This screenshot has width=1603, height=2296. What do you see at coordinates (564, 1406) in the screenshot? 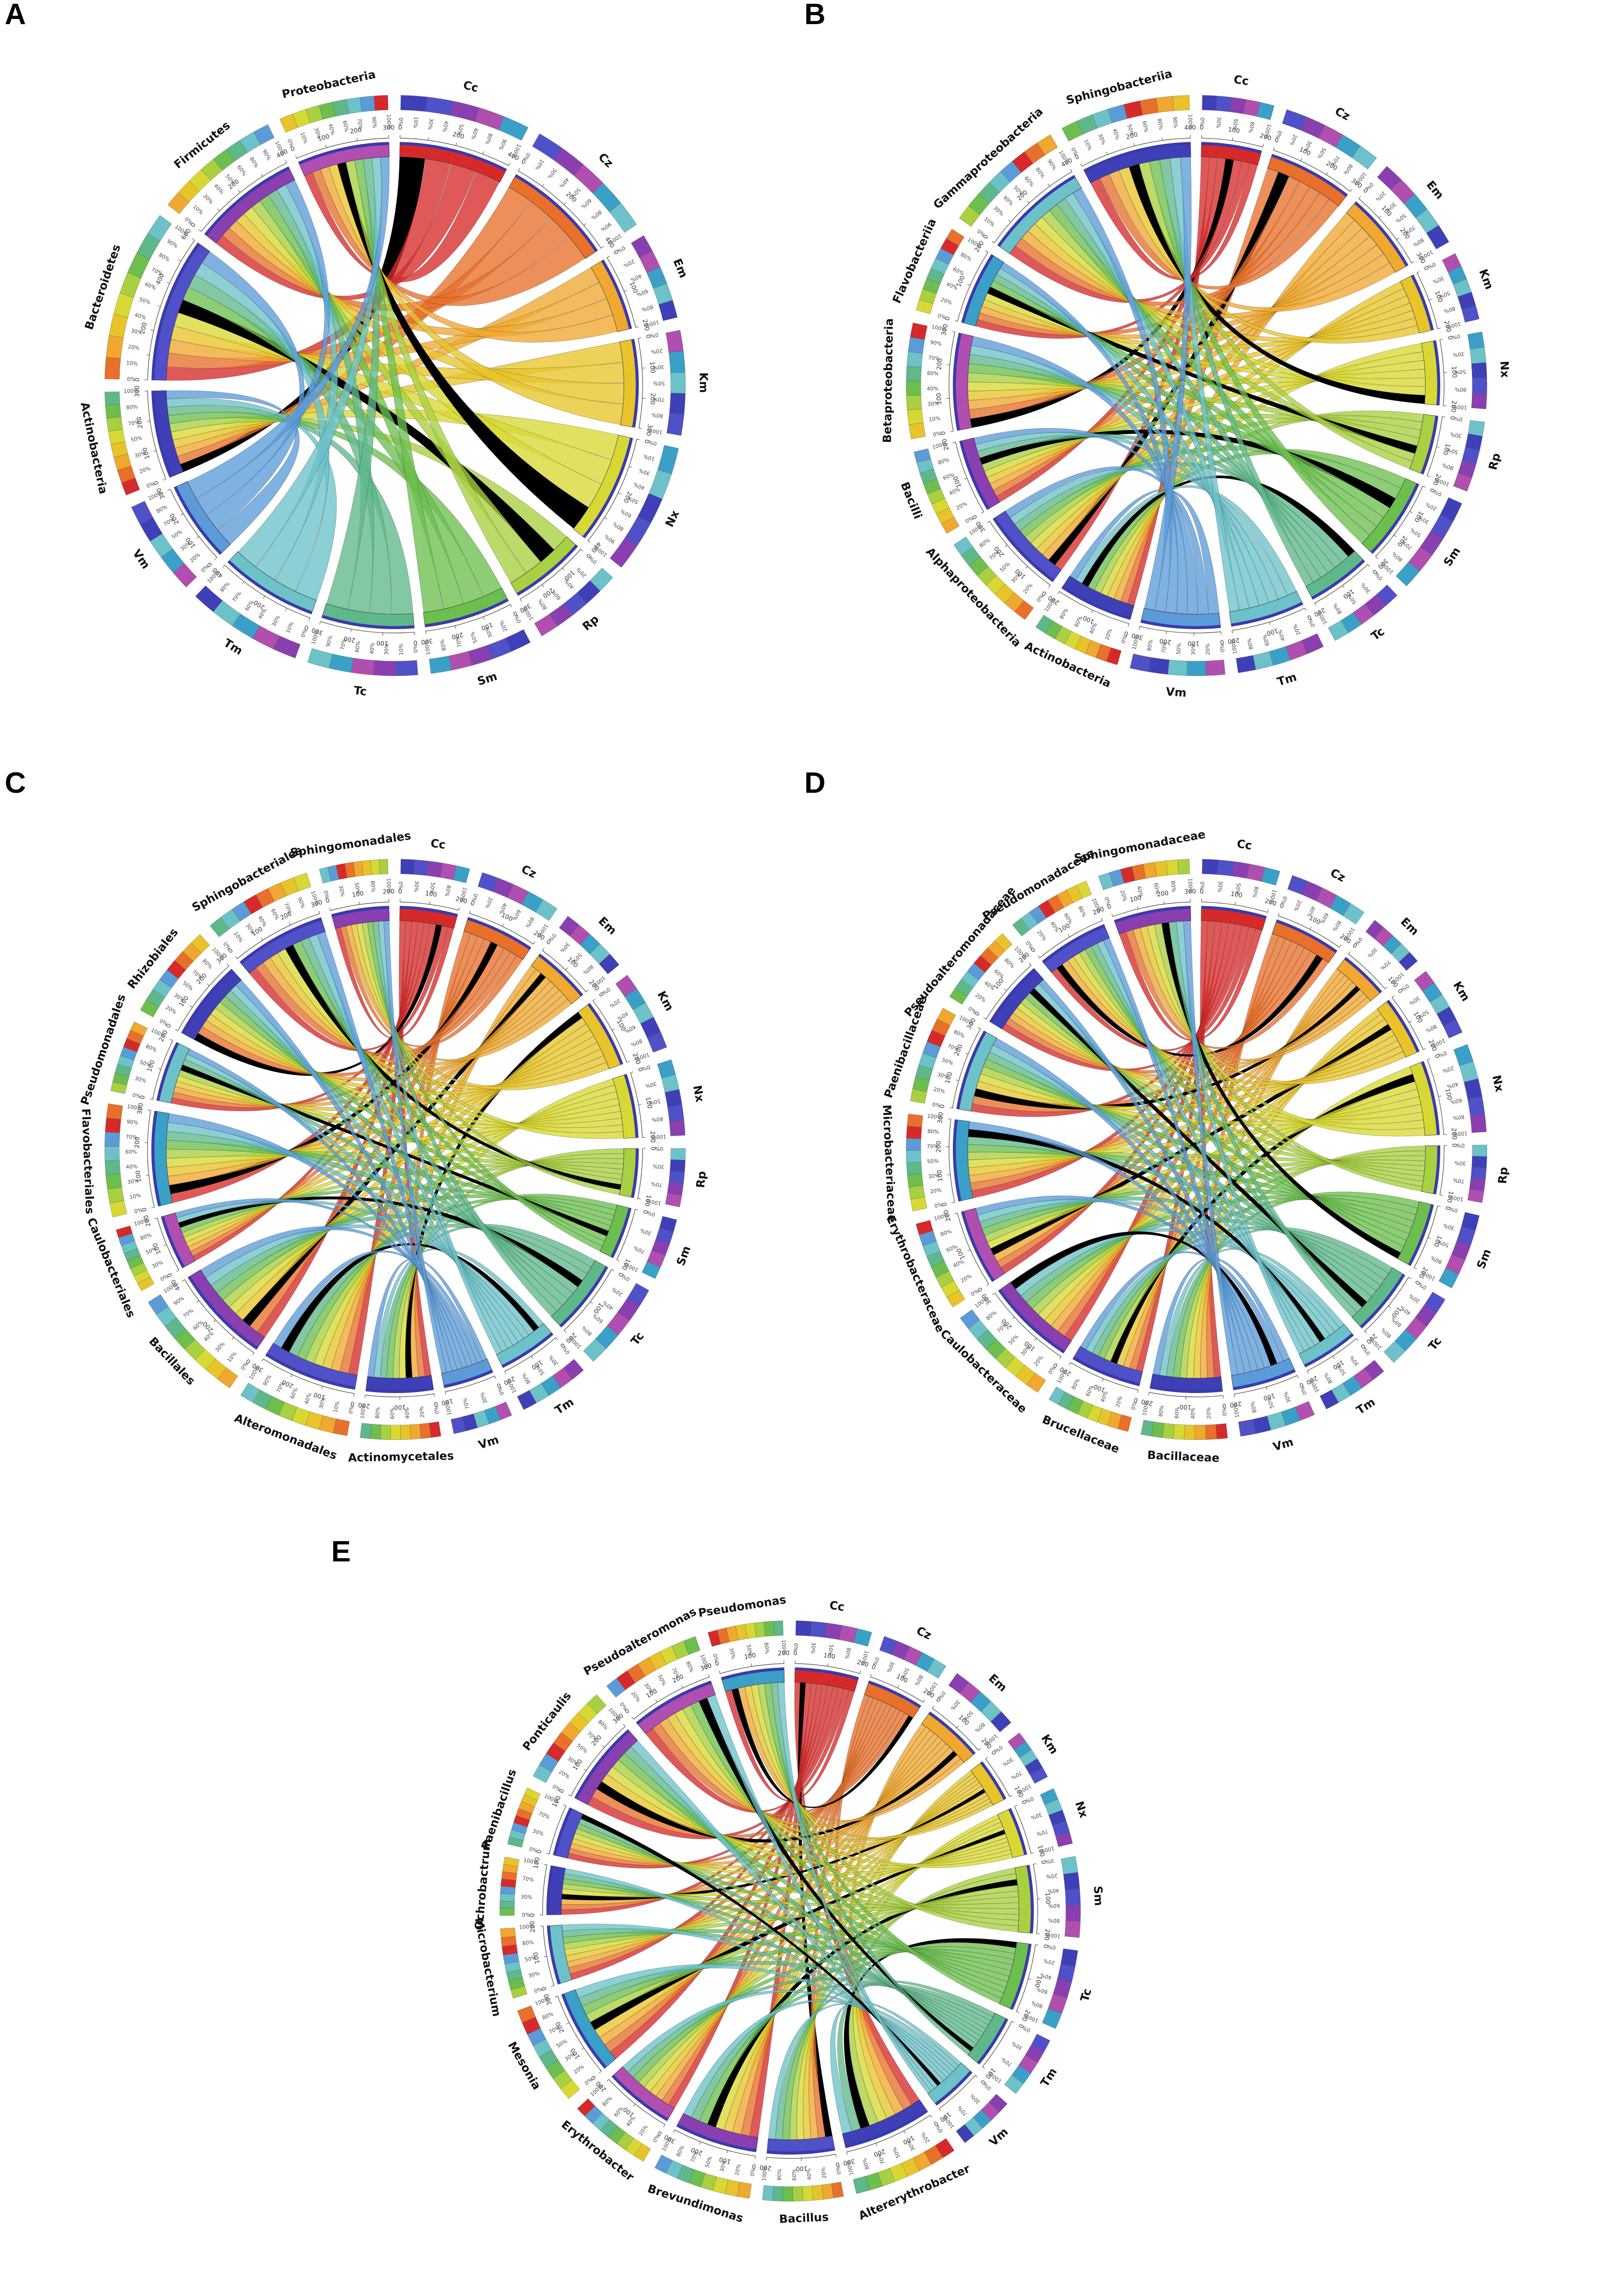
I see `sample-label: Tm` at bounding box center [564, 1406].